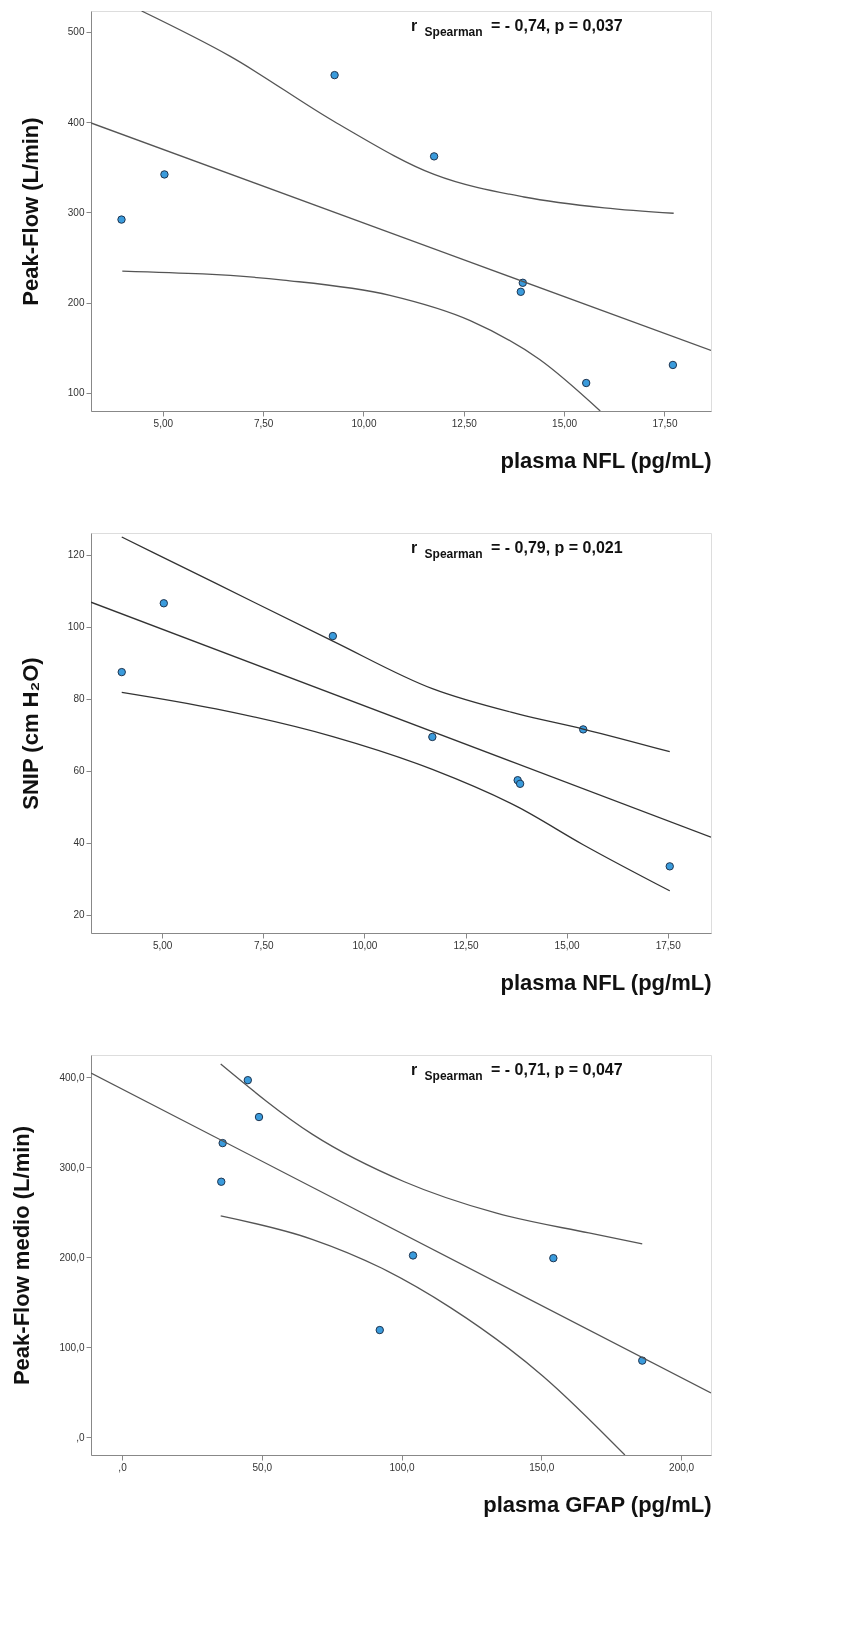 The height and width of the screenshot is (1629, 845). What do you see at coordinates (22, 1255) in the screenshot?
I see `y-axis-title: Peak-Flow medio (L/min)` at bounding box center [22, 1255].